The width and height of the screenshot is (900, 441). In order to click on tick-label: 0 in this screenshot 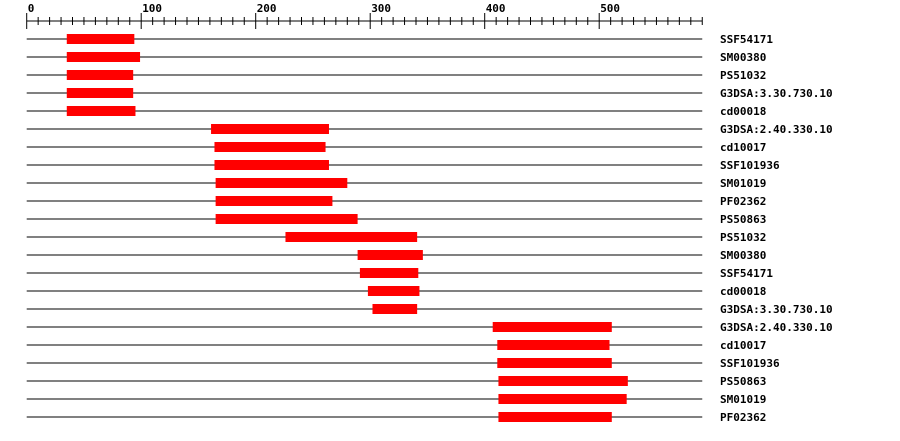, I will do `click(31, 8)`.